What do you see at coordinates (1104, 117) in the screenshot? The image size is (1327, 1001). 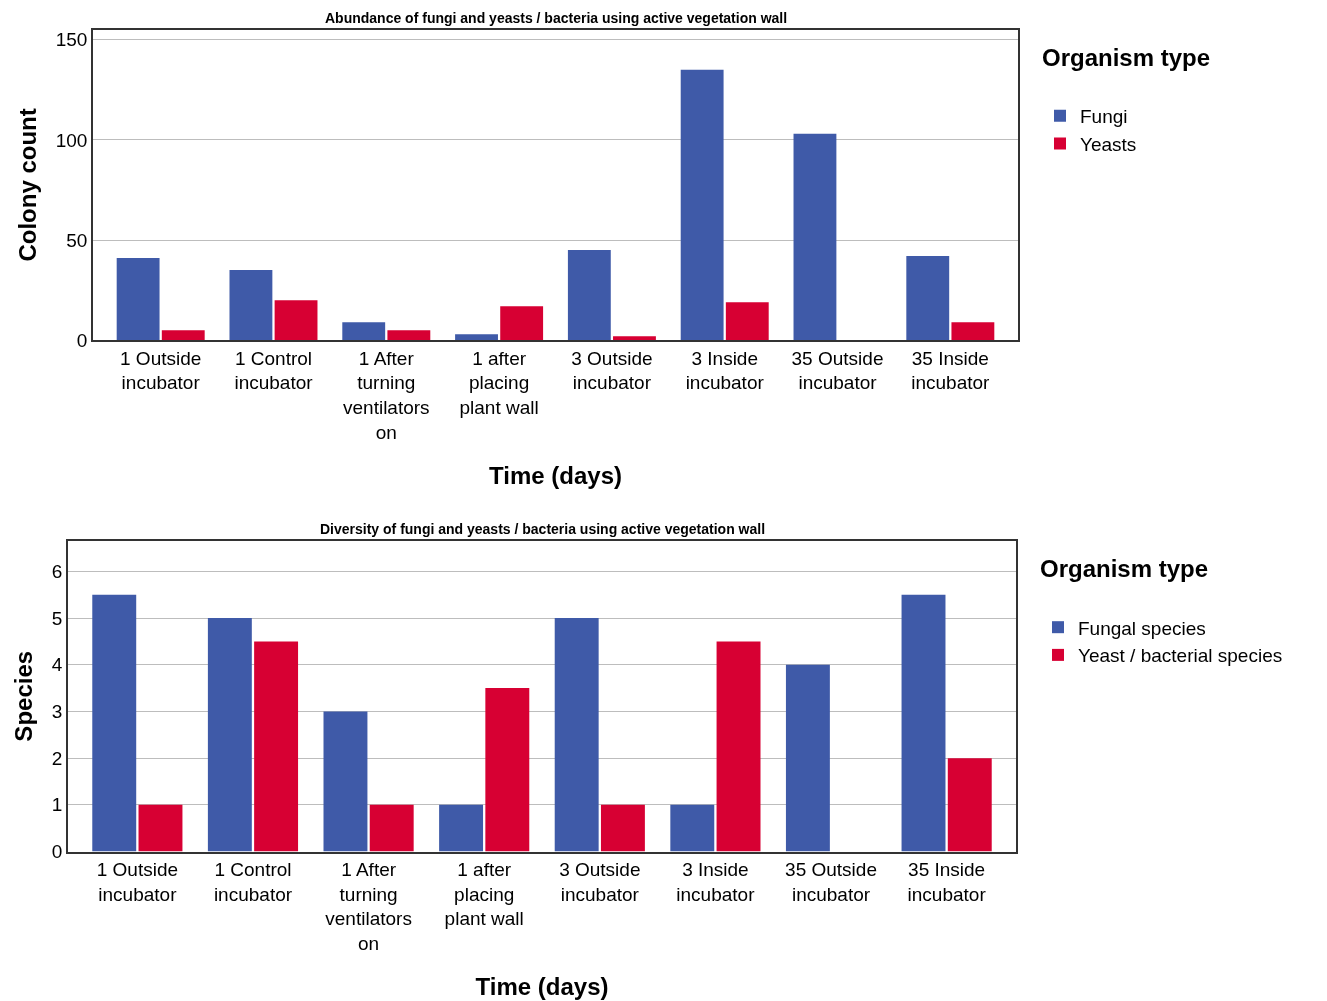 I see `legend-label: Fungi` at bounding box center [1104, 117].